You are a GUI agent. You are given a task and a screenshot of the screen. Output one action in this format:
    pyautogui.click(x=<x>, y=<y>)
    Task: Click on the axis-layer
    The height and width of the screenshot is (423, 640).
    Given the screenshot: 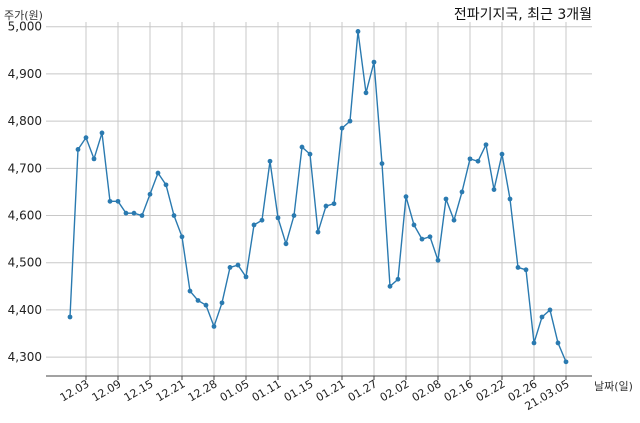 What is the action you would take?
    pyautogui.click(x=319, y=377)
    